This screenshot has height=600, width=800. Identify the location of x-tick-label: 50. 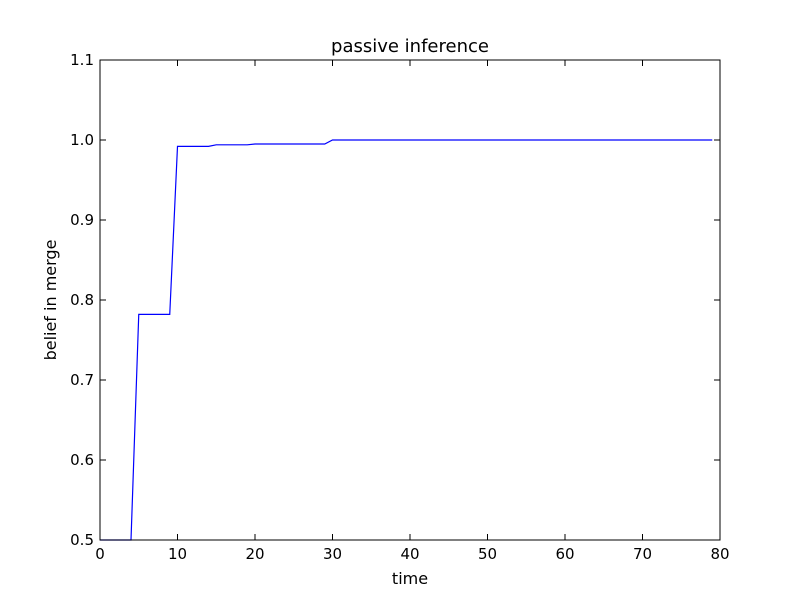
(487, 554).